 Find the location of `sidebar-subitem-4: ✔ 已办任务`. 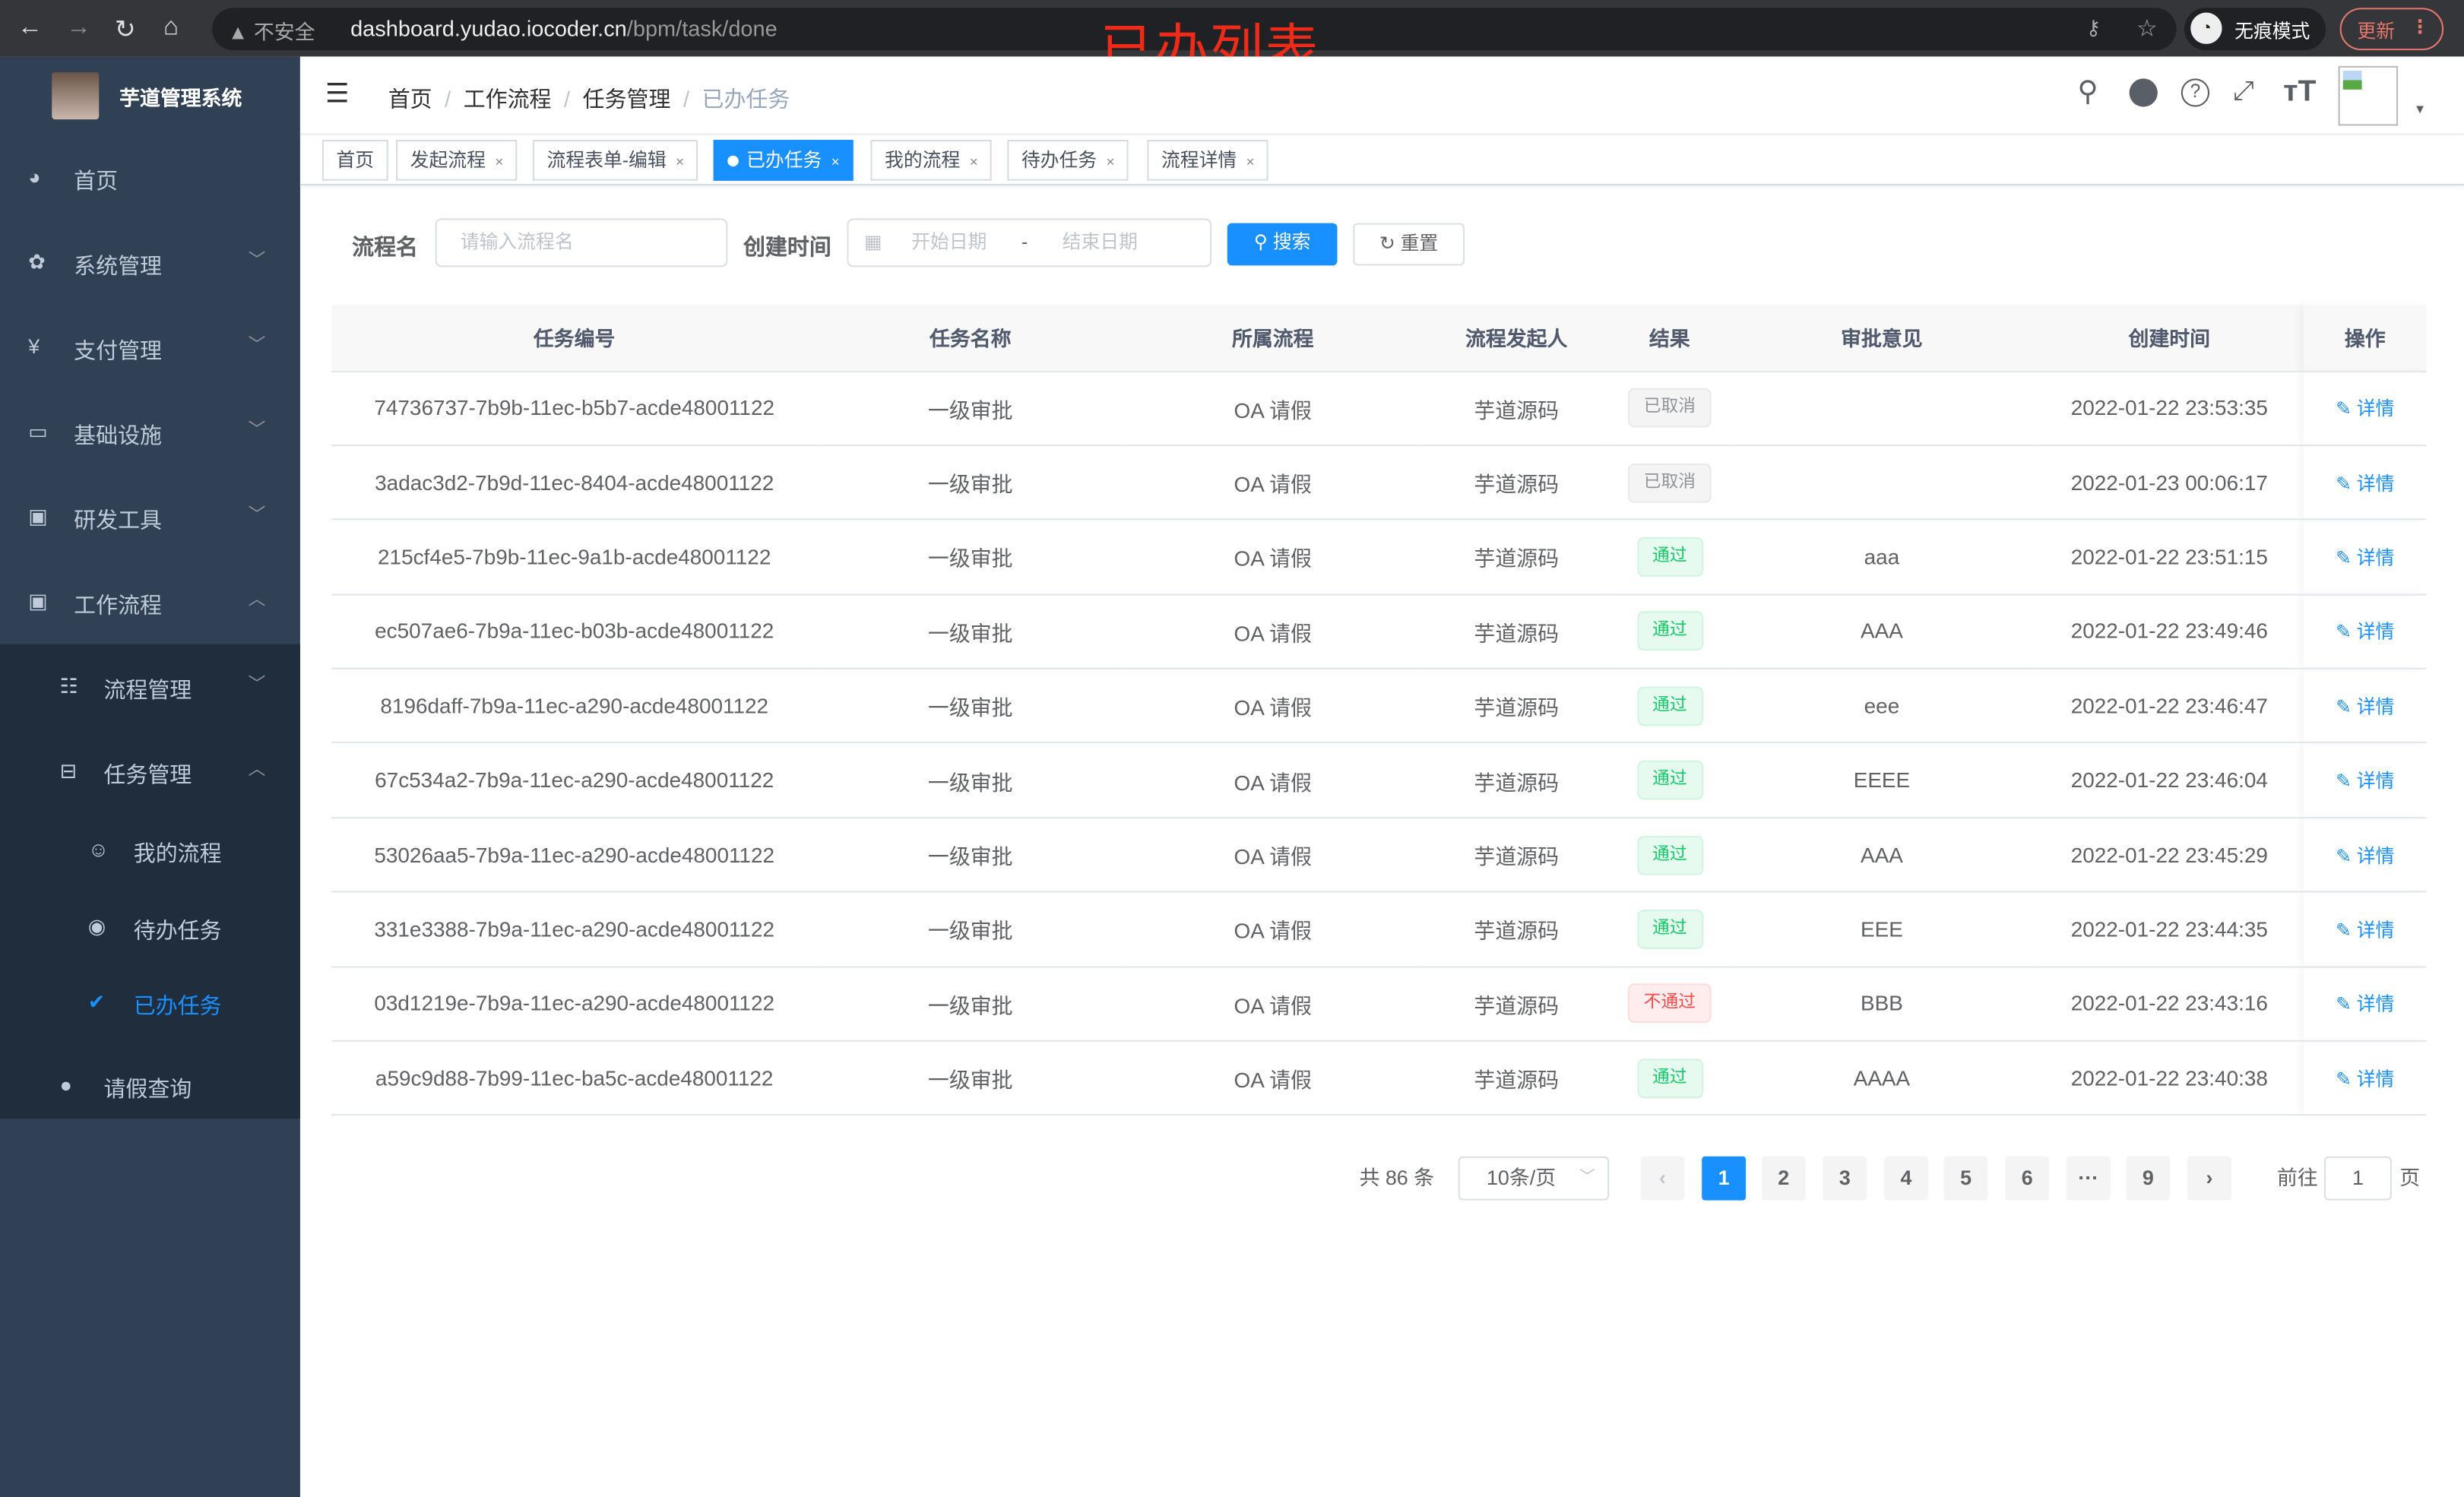

sidebar-subitem-4: ✔ 已办任务 is located at coordinates (150, 1004).